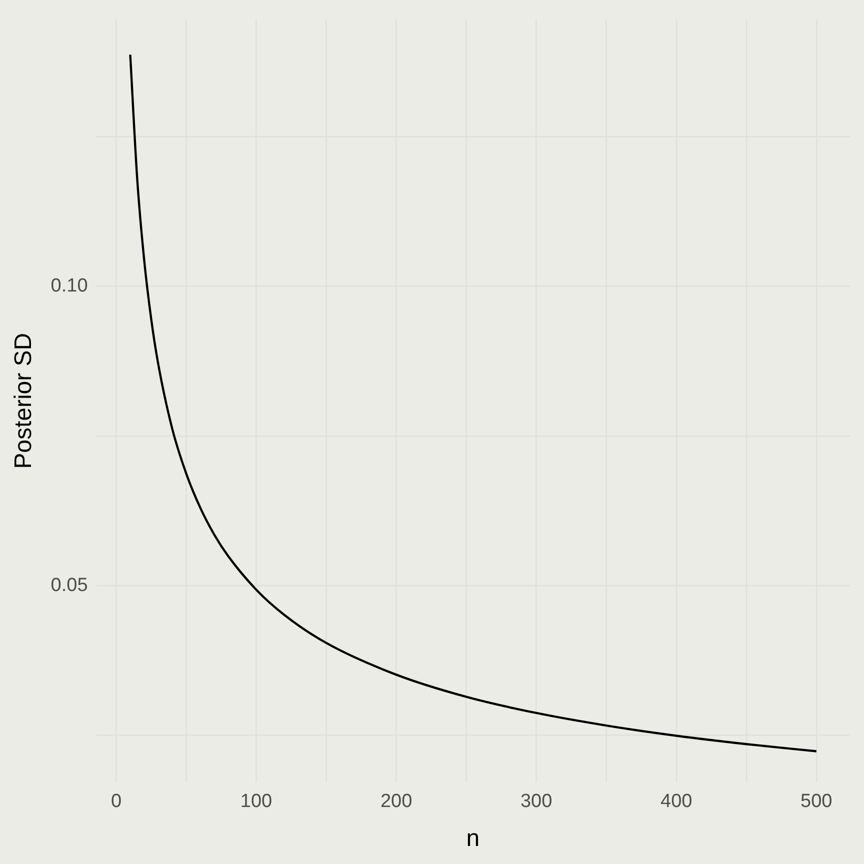 This screenshot has height=864, width=864. I want to click on x-tick-label: 200, so click(396, 801).